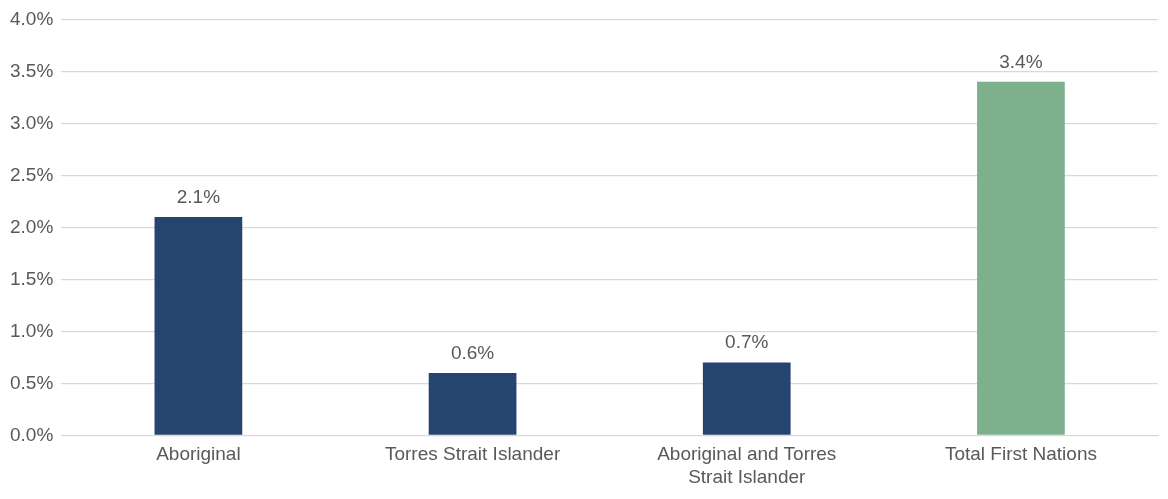  Describe the element at coordinates (31, 330) in the screenshot. I see `y-tick-label: 1.0%` at that location.